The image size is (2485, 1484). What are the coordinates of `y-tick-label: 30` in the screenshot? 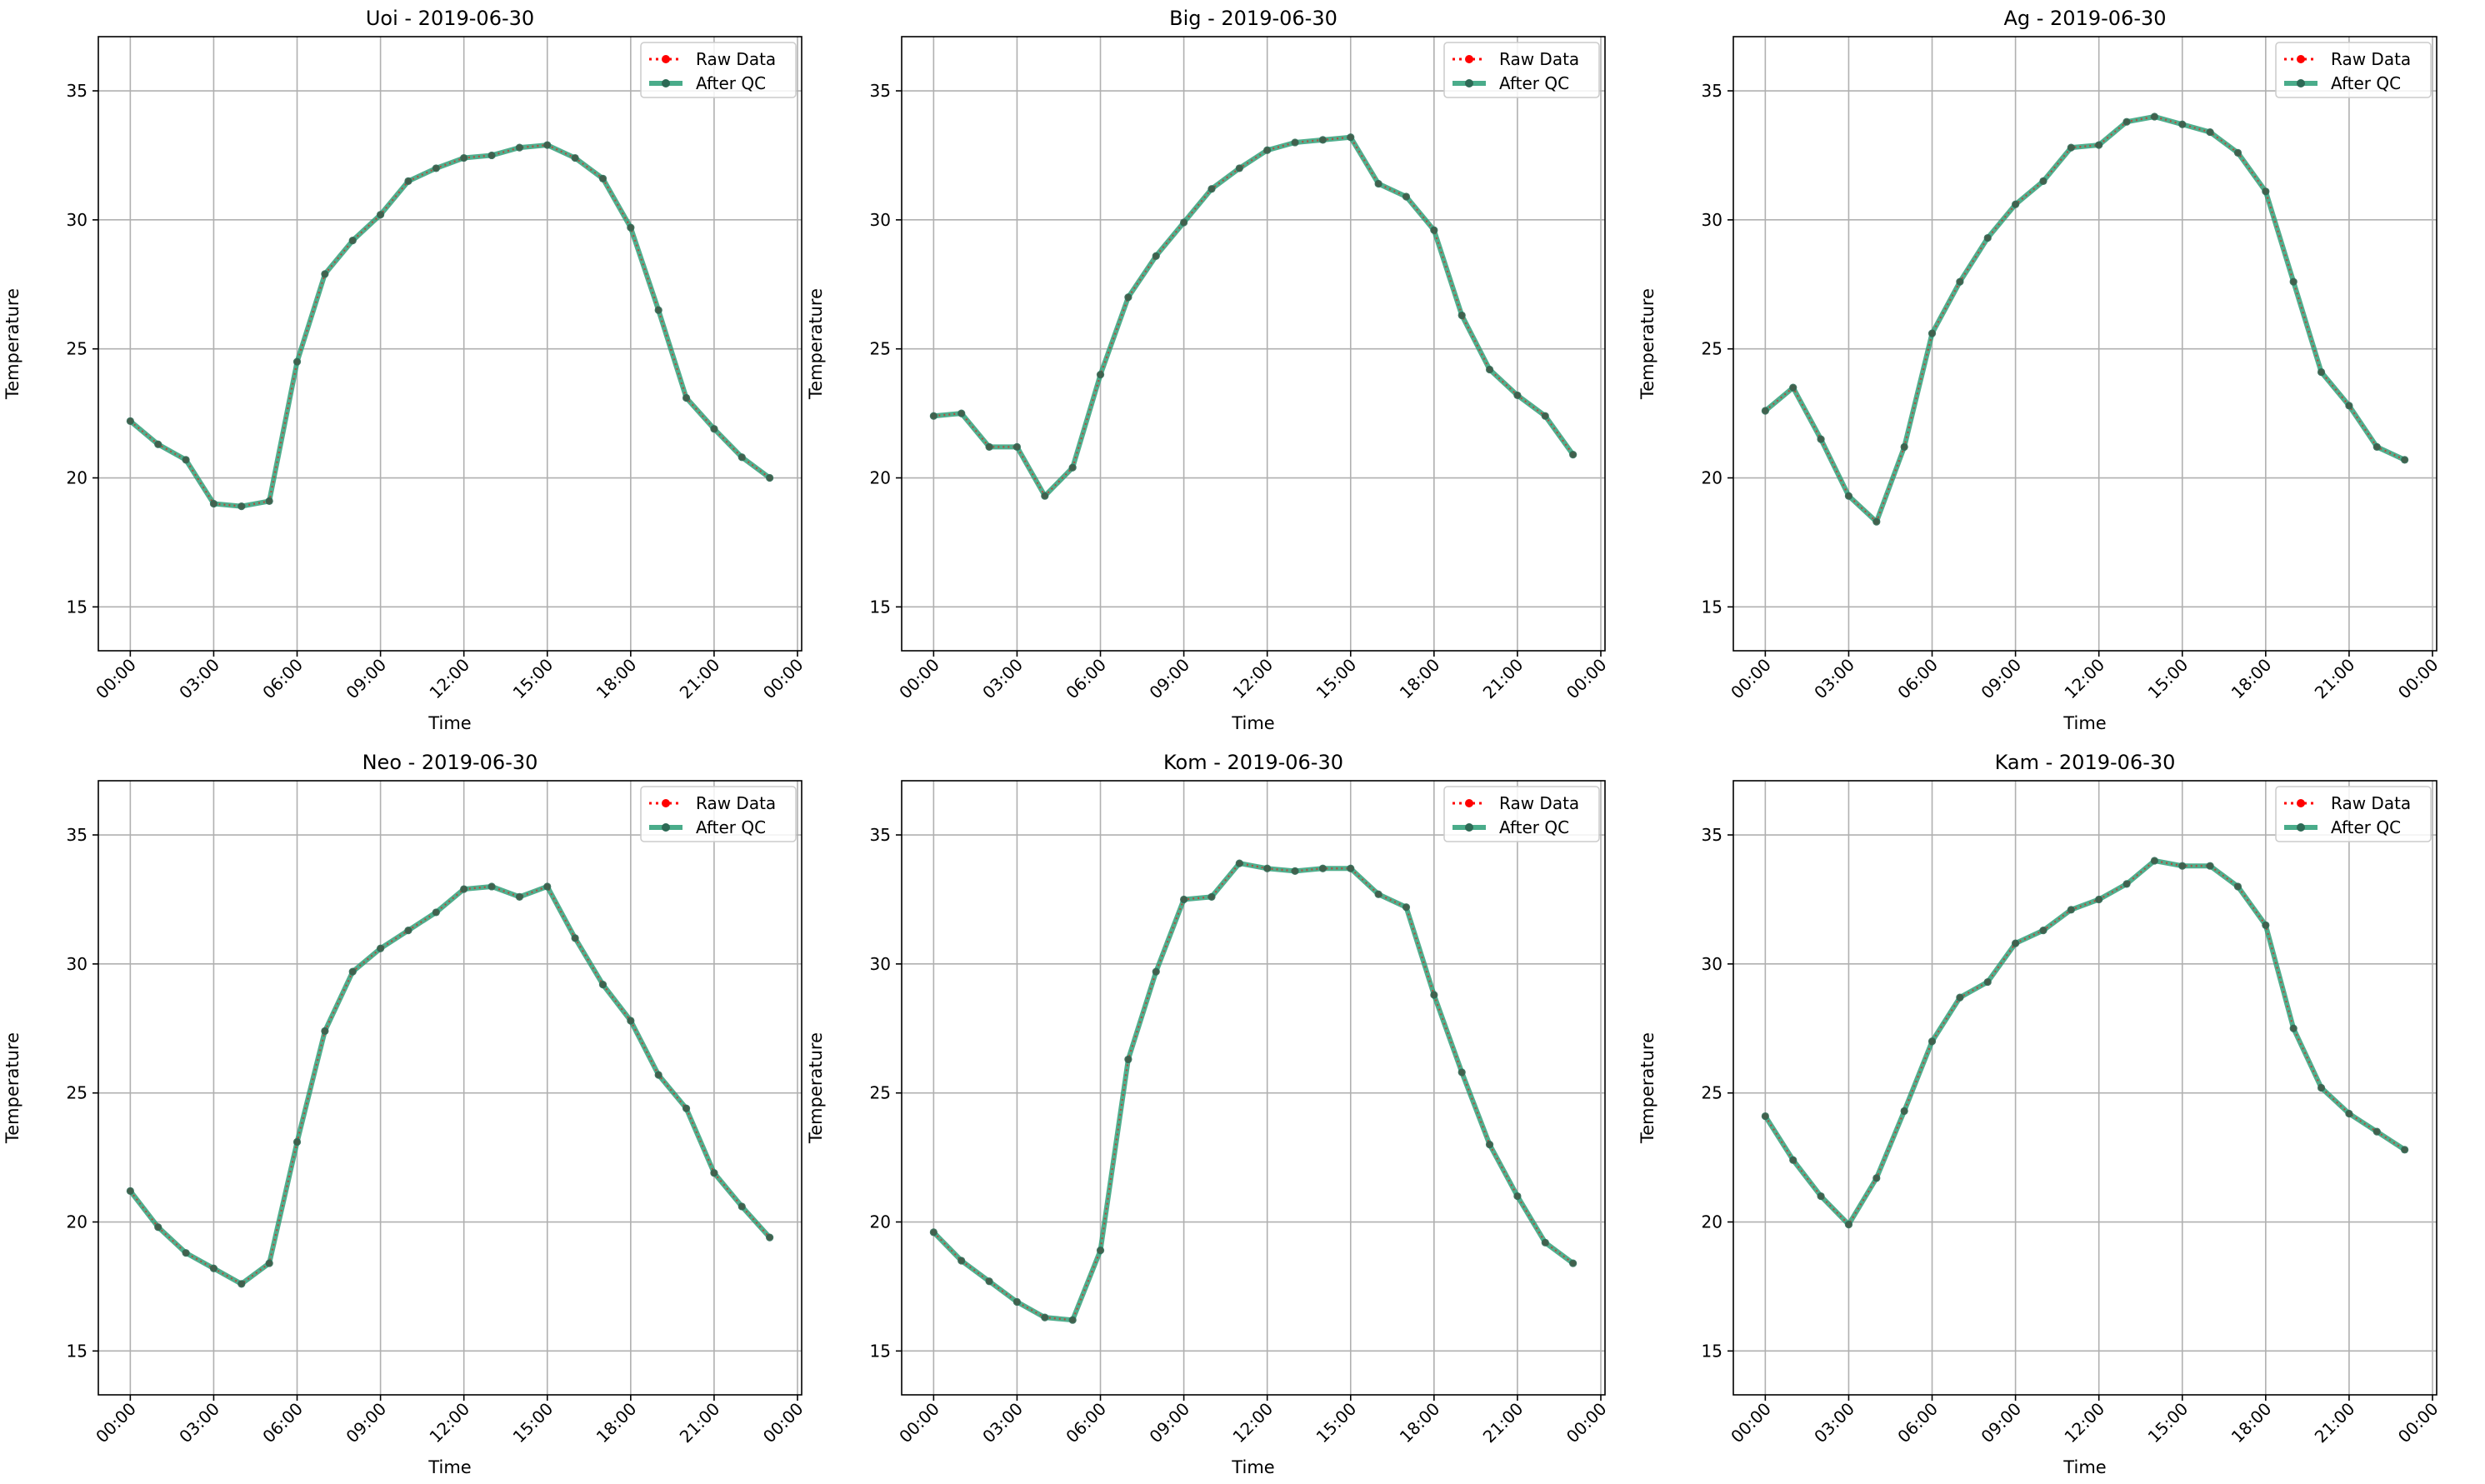 It's located at (77, 964).